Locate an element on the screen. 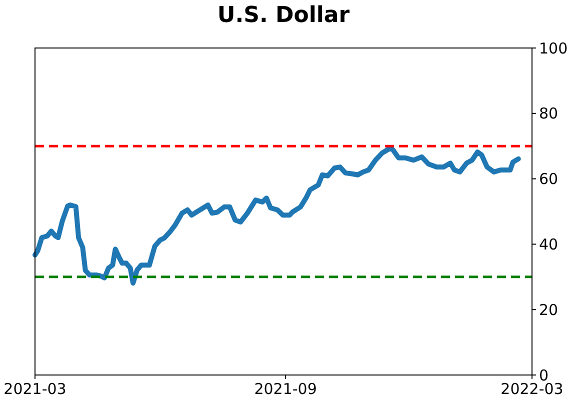  x-tick-label: 2021-03 is located at coordinates (35, 389).